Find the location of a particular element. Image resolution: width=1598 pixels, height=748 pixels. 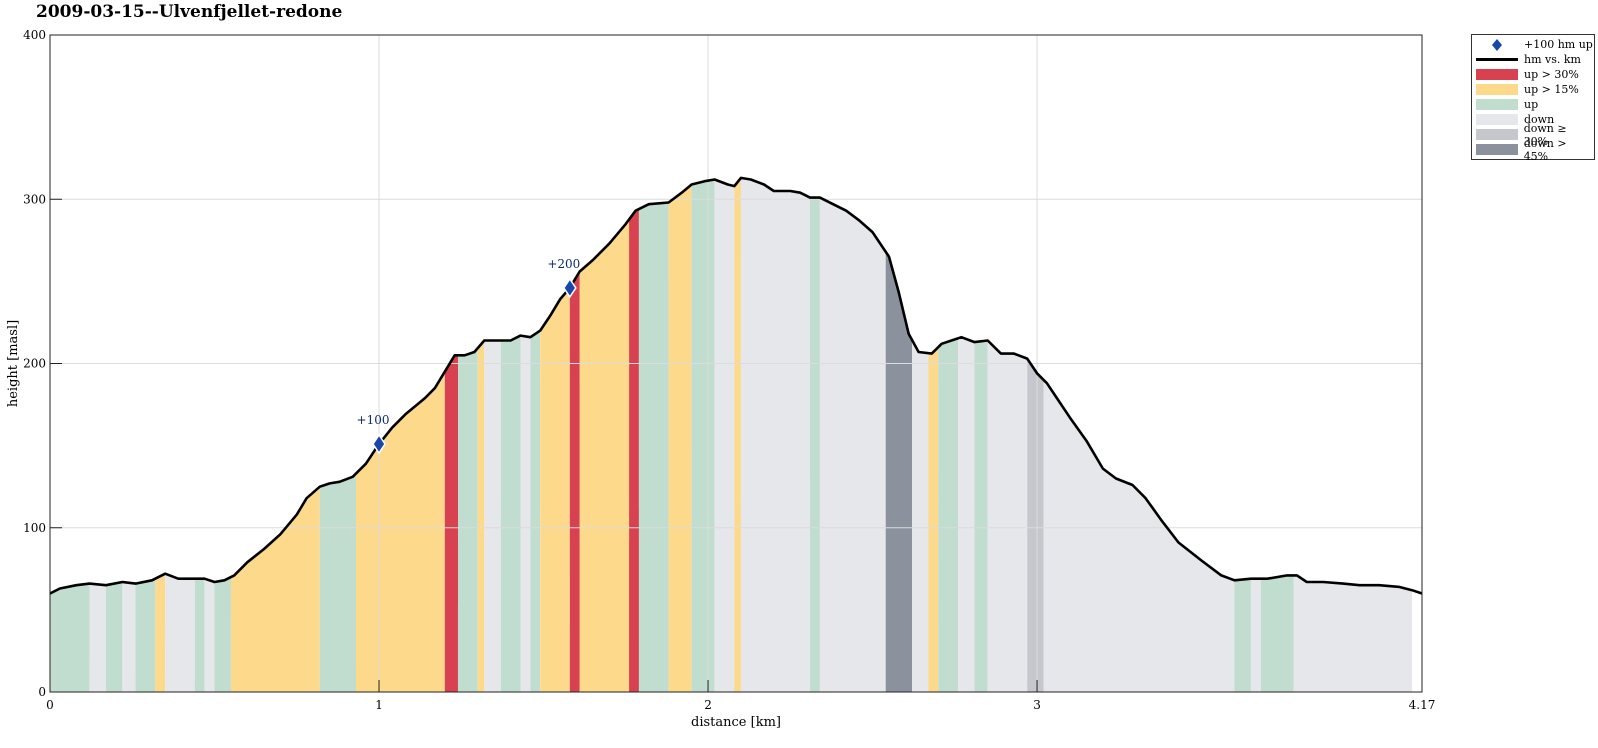

y-tick-label: 100 is located at coordinates (34, 528).